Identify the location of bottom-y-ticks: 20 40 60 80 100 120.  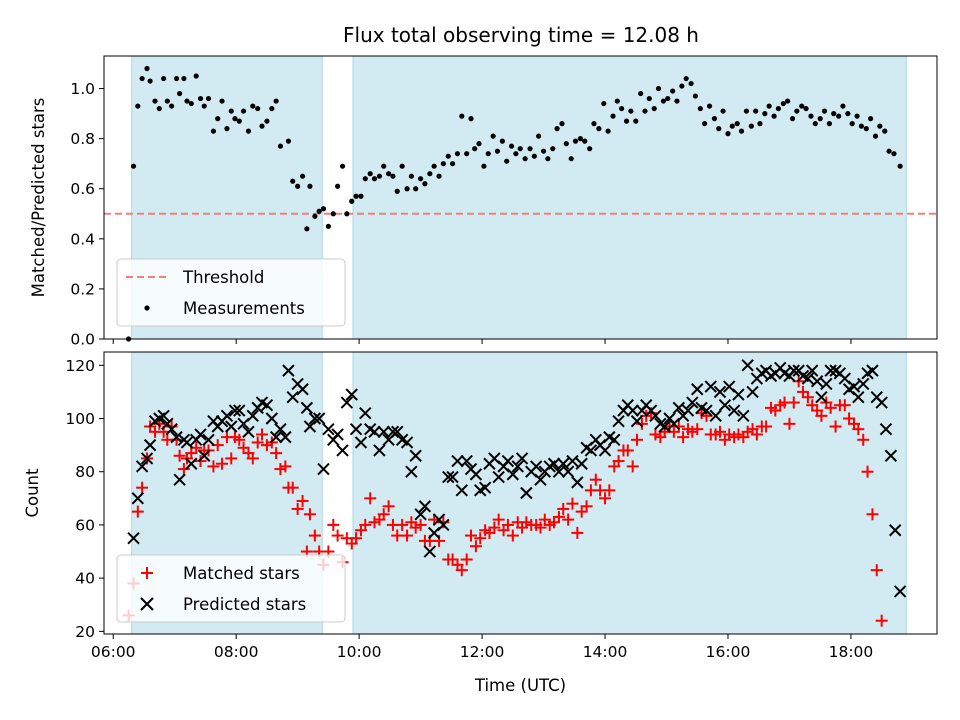
(84, 499).